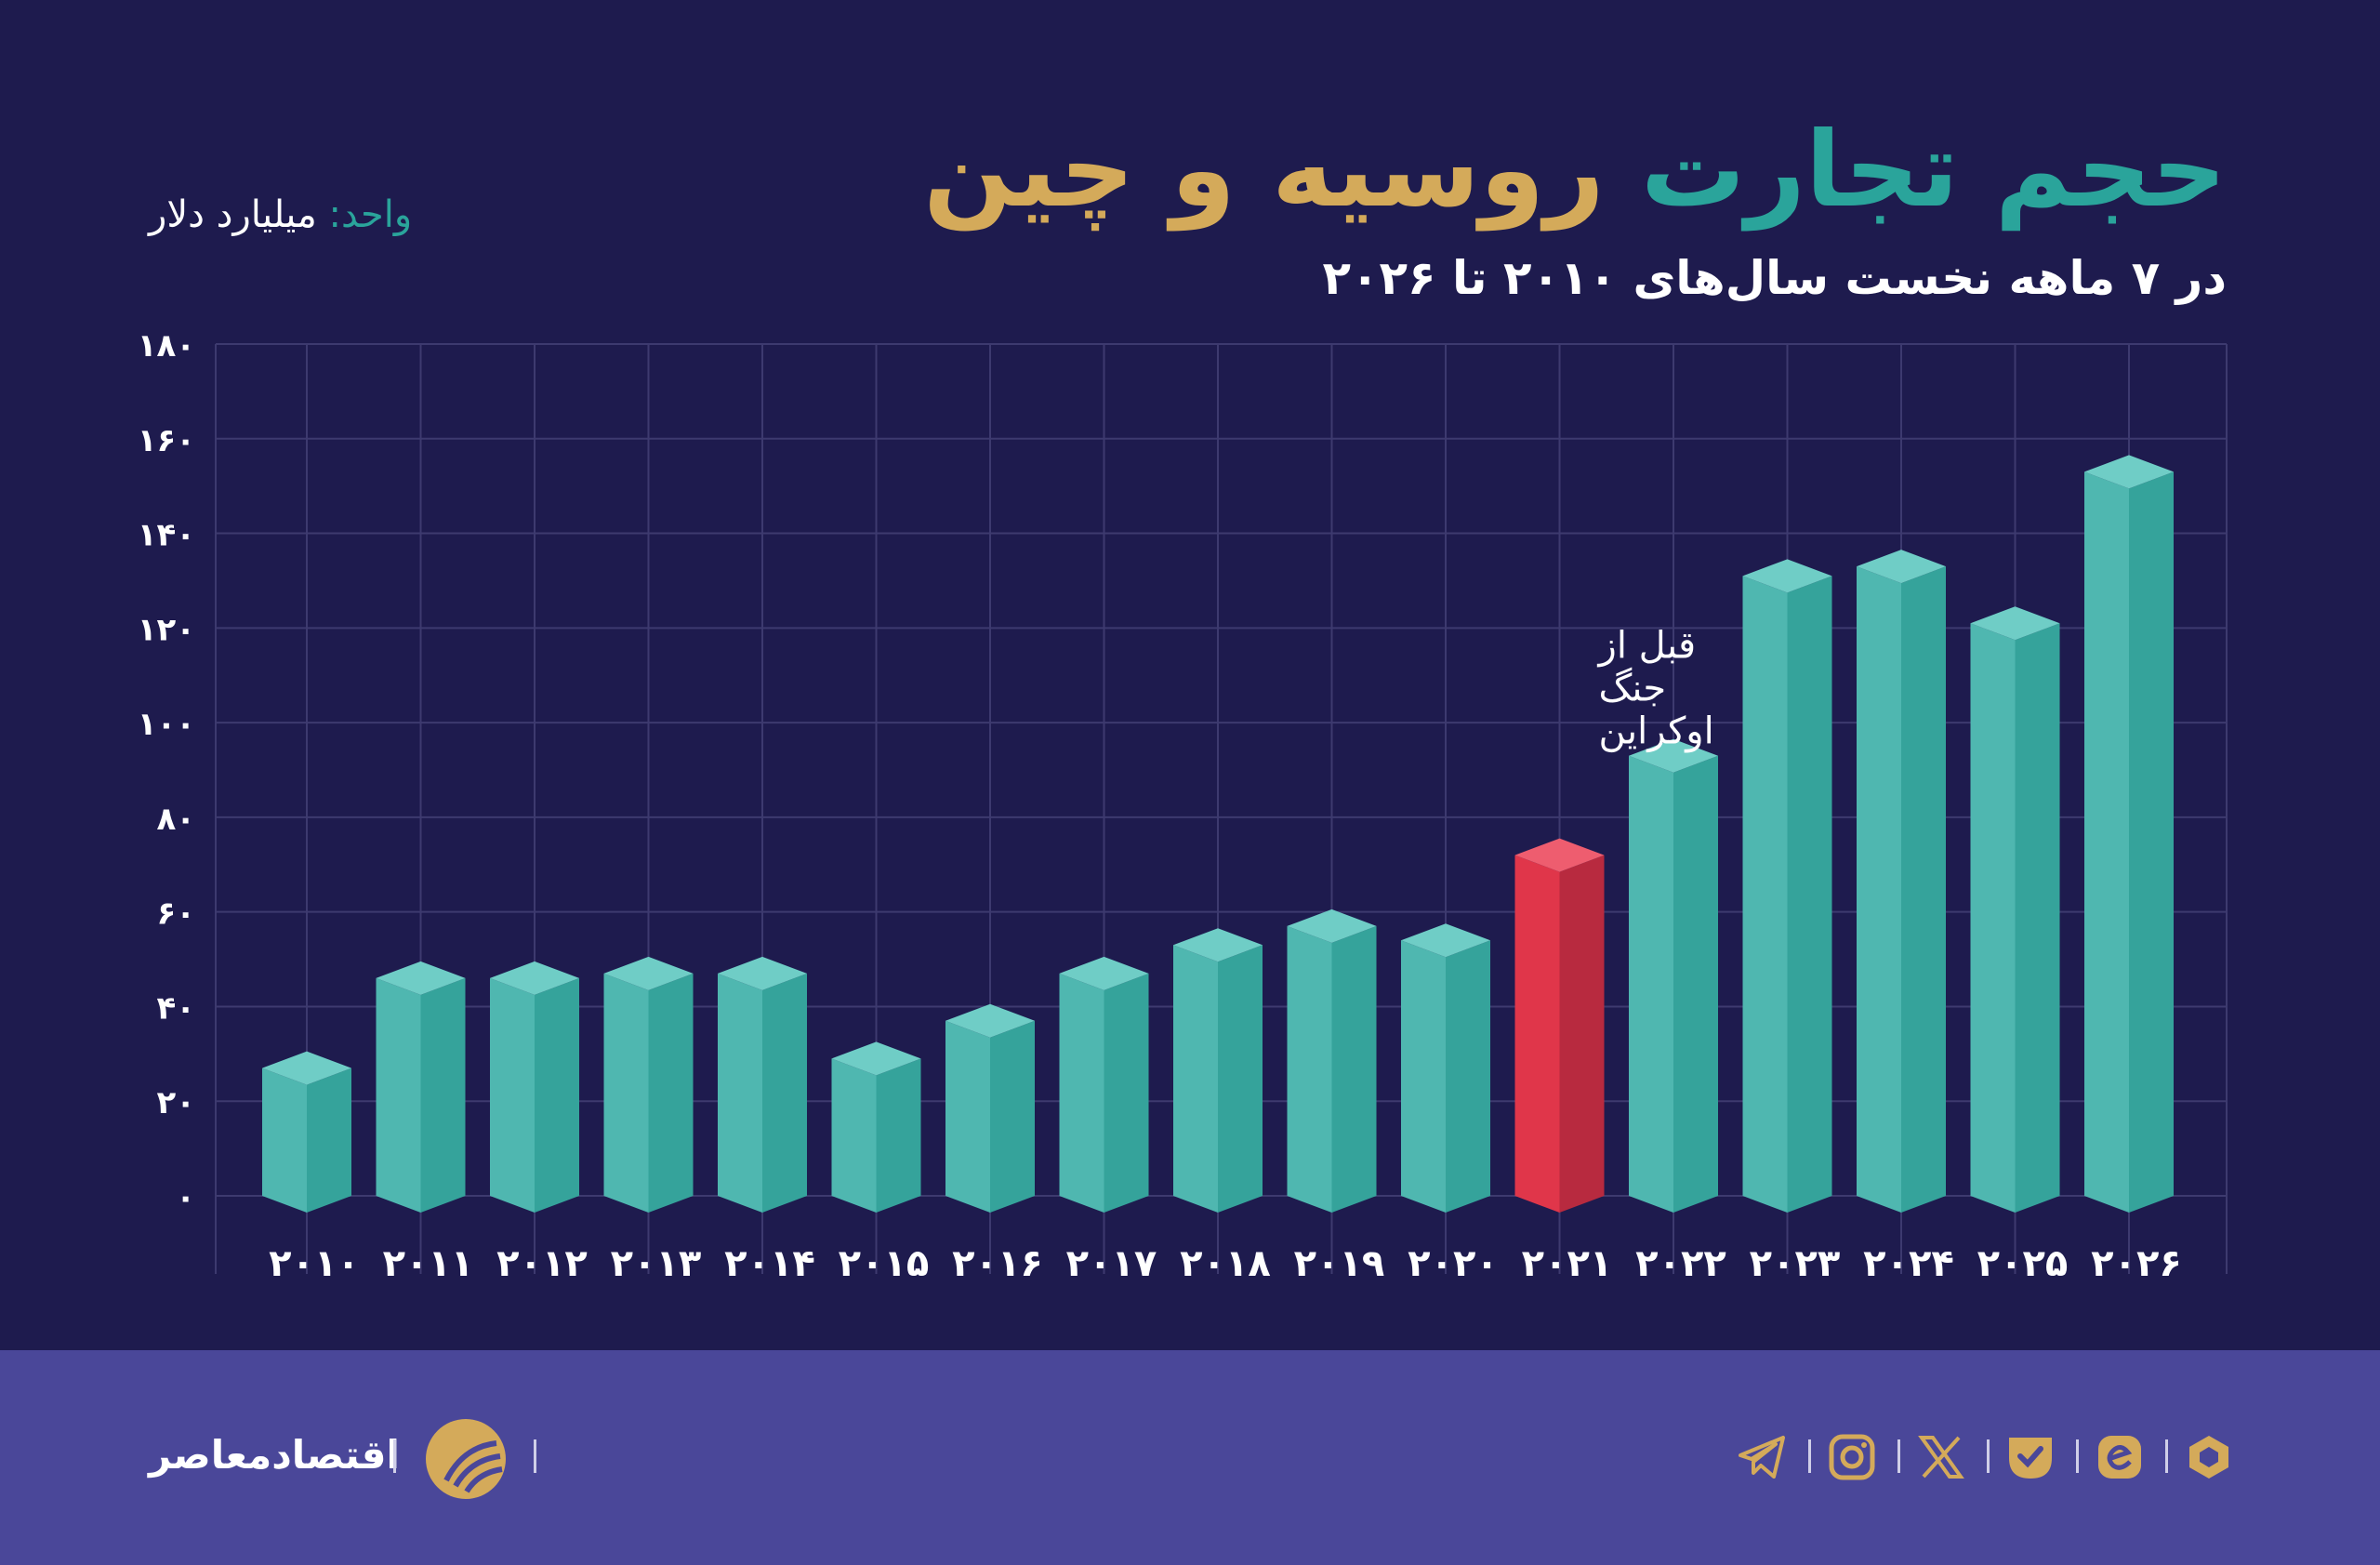  I want to click on bale-icon, so click(2030, 1457).